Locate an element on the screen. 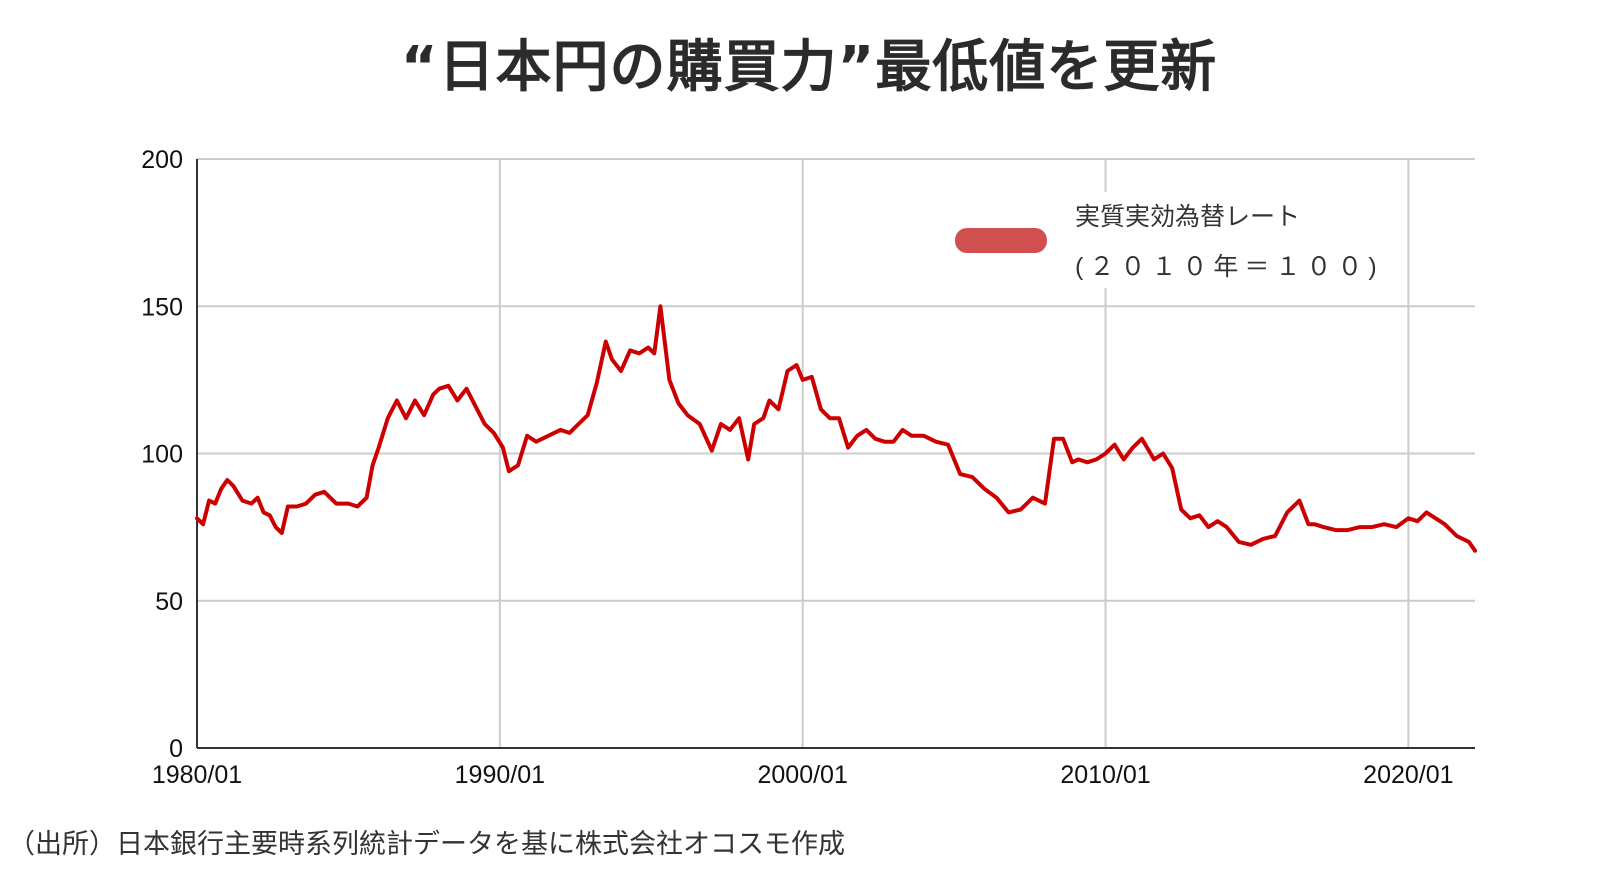 This screenshot has width=1618, height=874. x-tick-label: 1980/01 is located at coordinates (197, 775).